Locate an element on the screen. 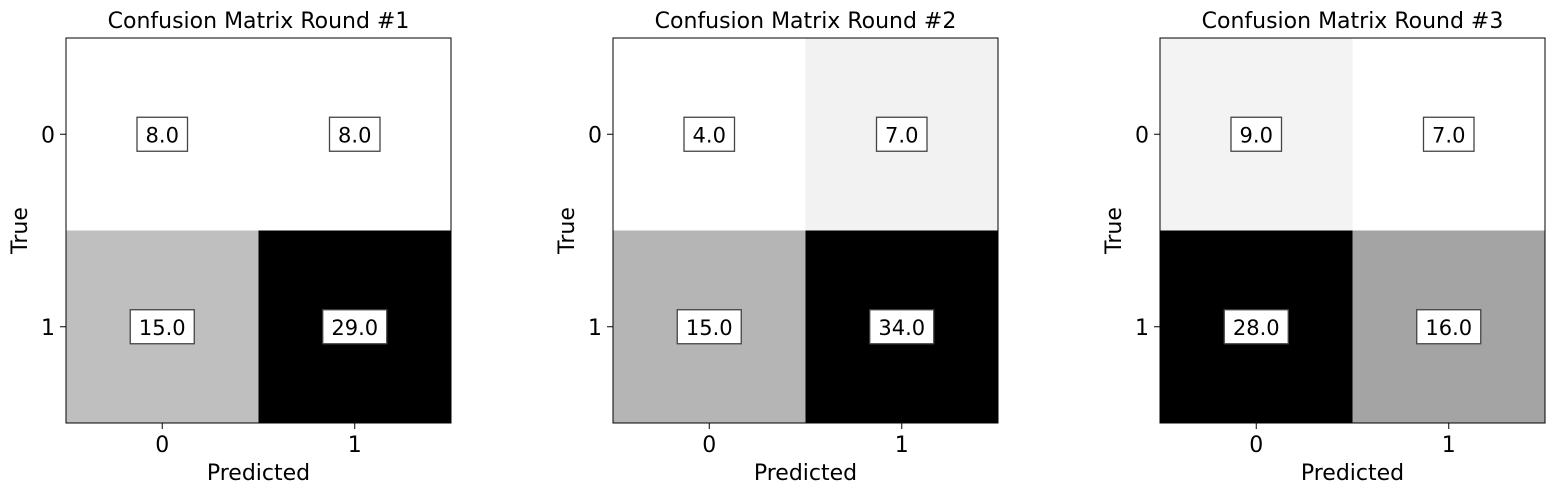  value-label: 29.0 is located at coordinates (354, 328).